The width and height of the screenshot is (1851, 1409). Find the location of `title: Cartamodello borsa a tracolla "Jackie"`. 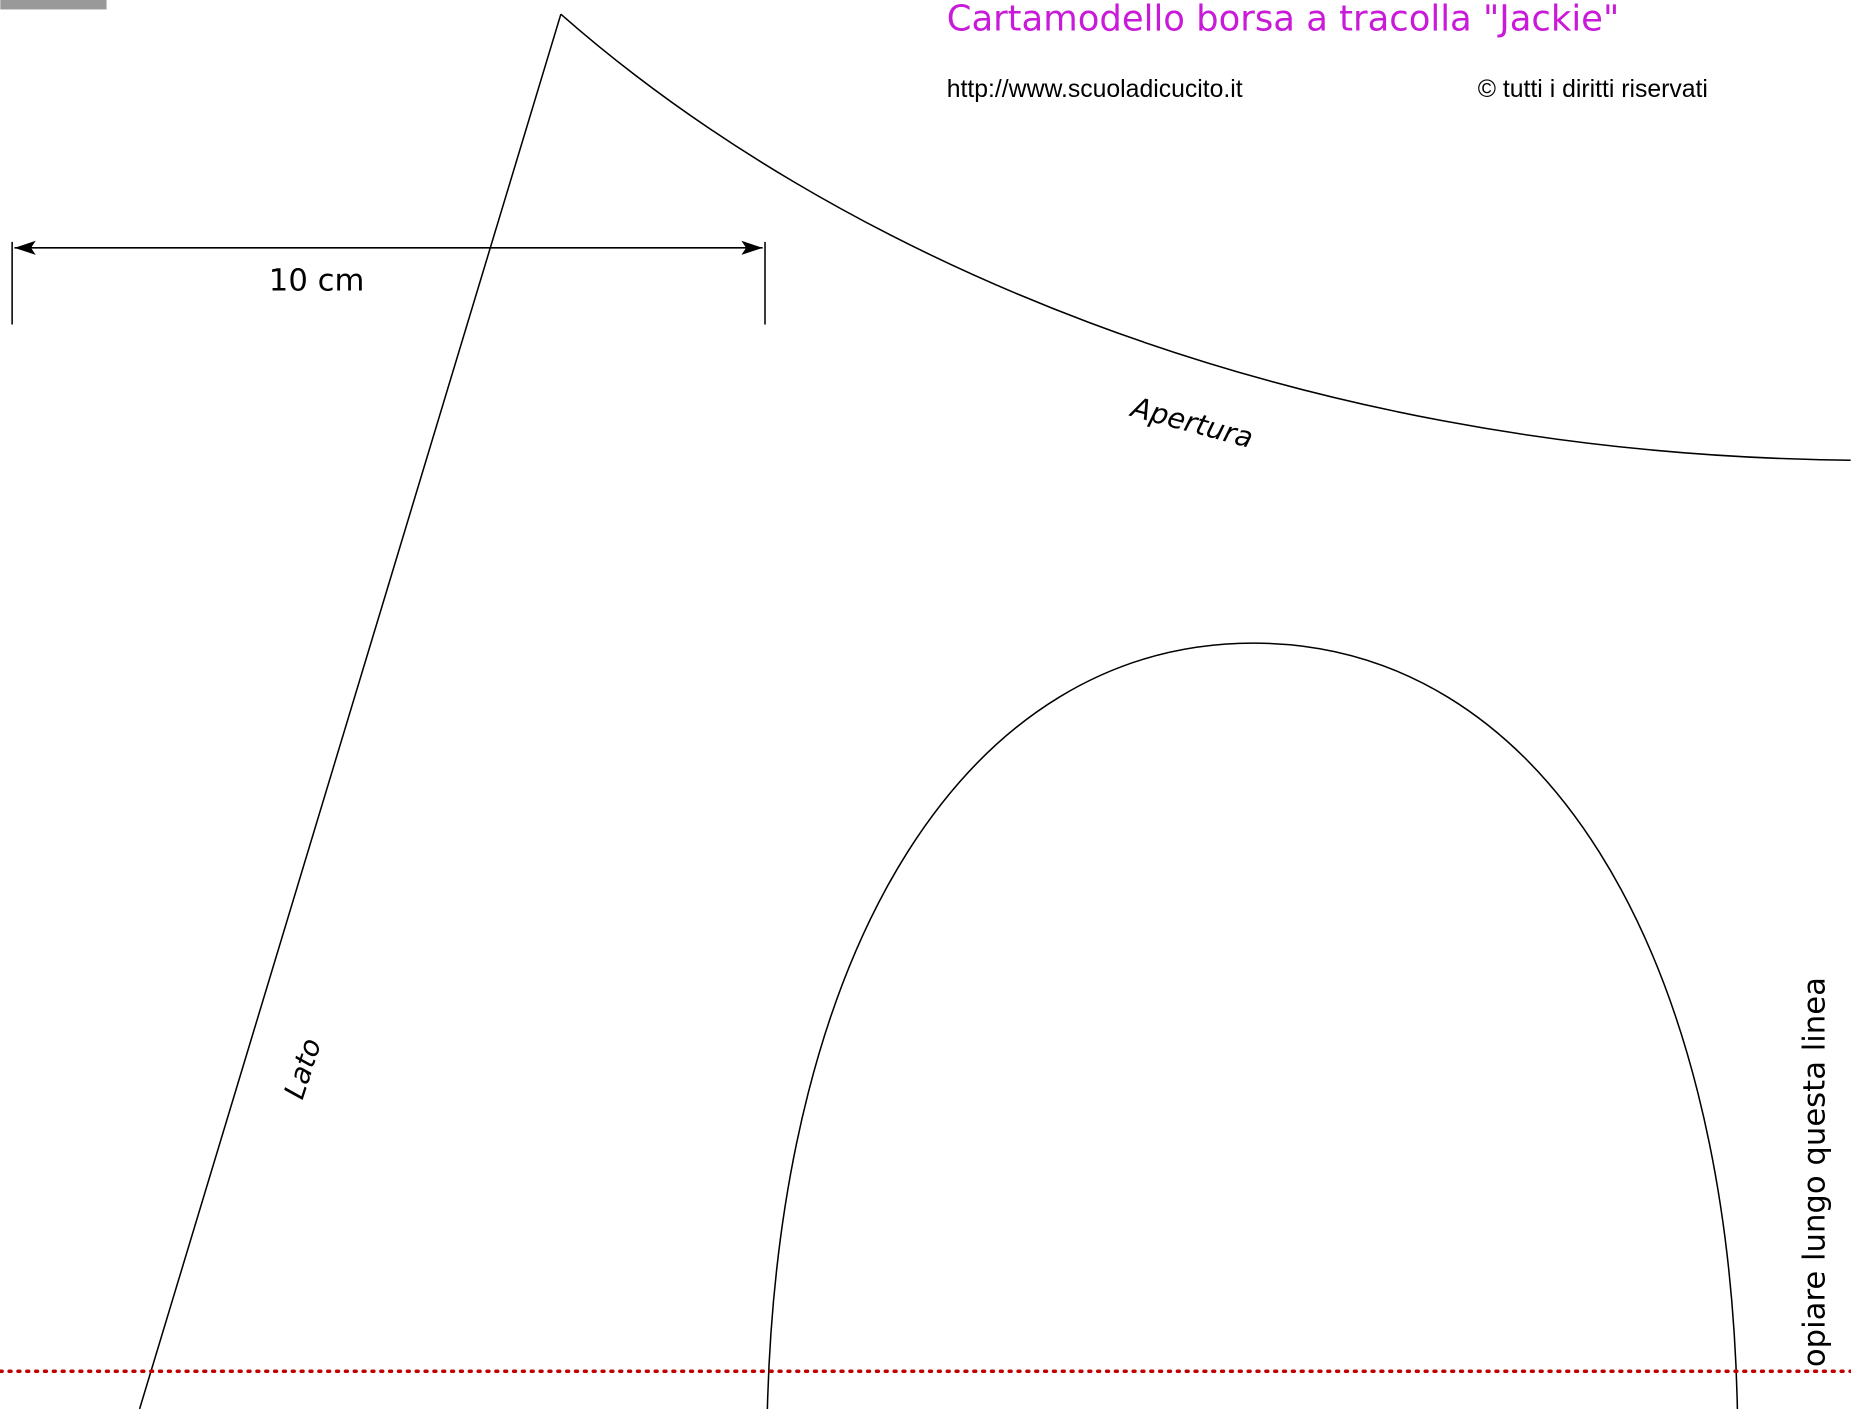

title: Cartamodello borsa a tracolla "Jackie" is located at coordinates (1283, 20).